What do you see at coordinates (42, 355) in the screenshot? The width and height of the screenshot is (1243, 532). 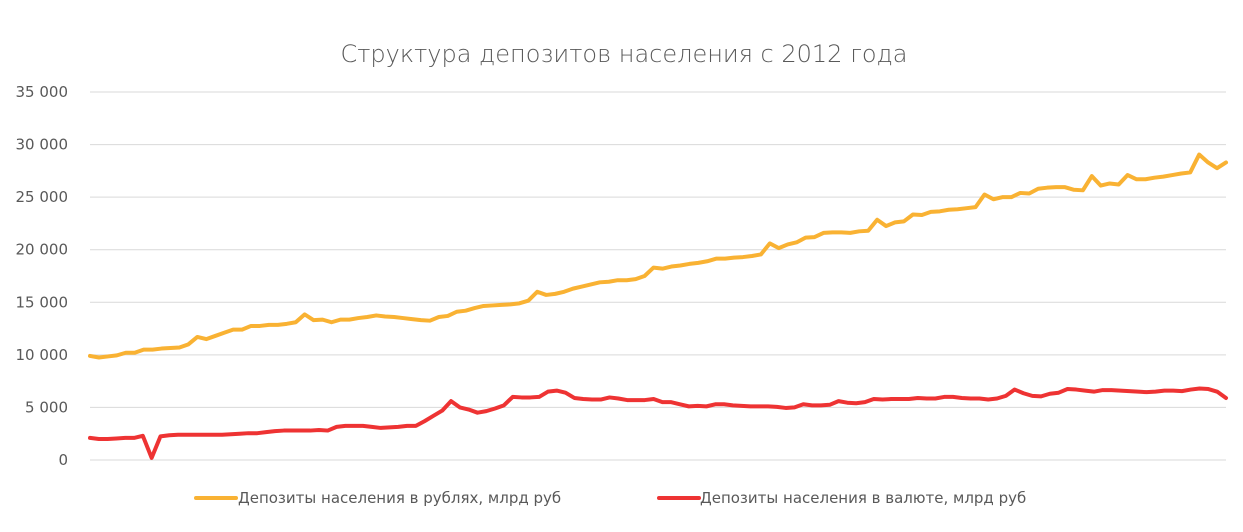 I see `y-tick-label: 10 000` at bounding box center [42, 355].